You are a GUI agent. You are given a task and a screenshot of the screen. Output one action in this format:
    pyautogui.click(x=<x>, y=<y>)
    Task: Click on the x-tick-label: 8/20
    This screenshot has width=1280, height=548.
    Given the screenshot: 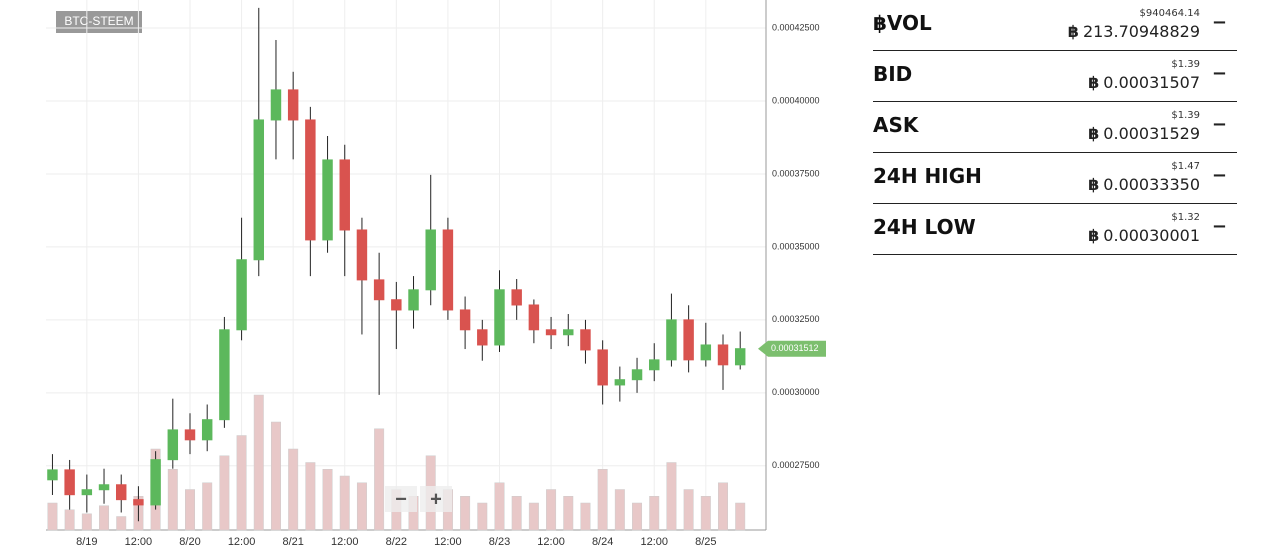 What is the action you would take?
    pyautogui.click(x=189, y=542)
    